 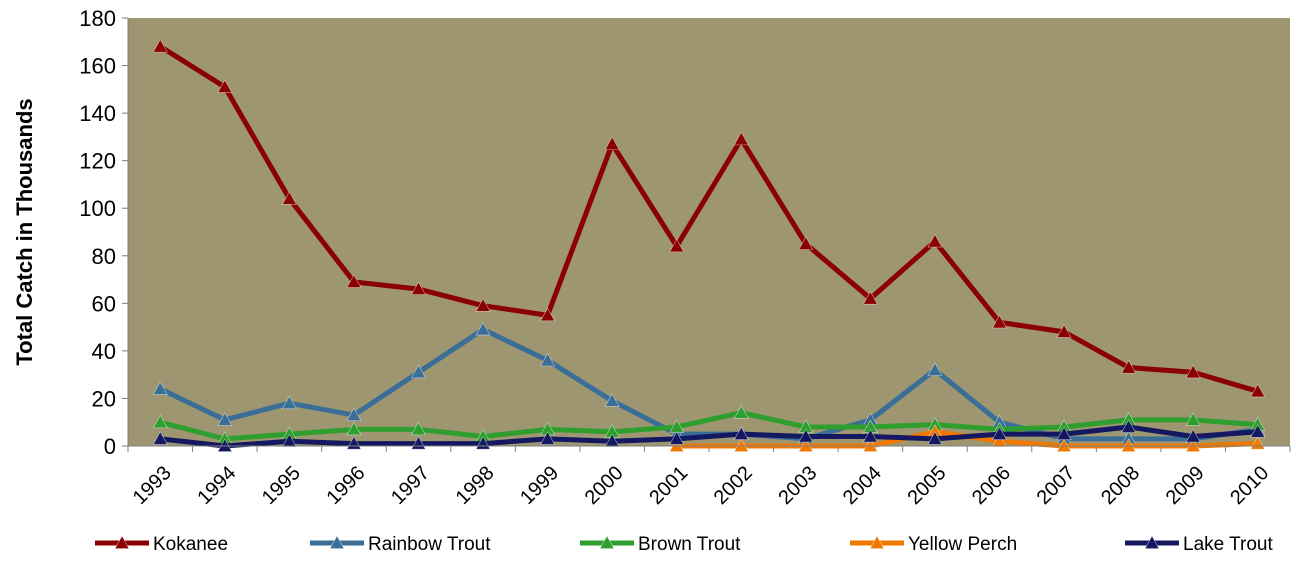 I want to click on y-tick-label: 180, so click(x=97, y=18).